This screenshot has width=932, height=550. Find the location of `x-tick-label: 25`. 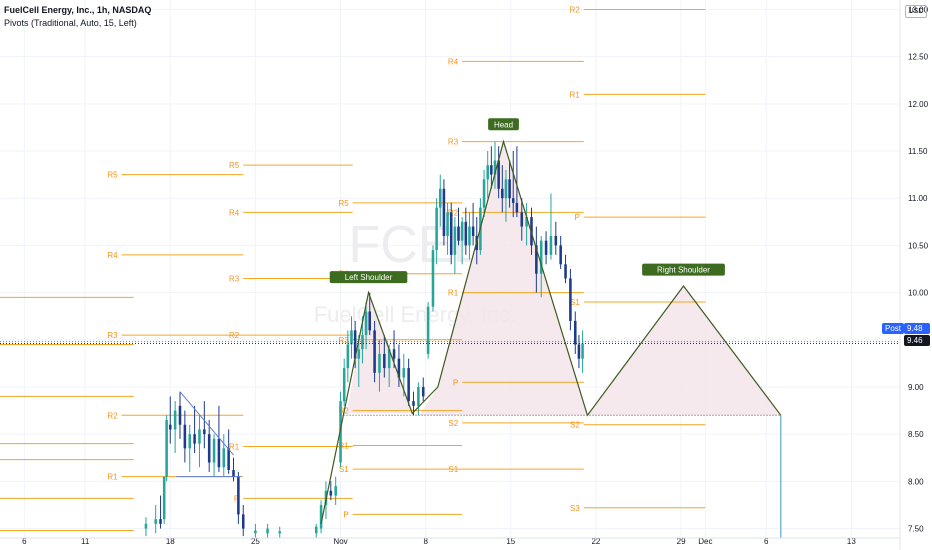

x-tick-label: 25 is located at coordinates (255, 541).